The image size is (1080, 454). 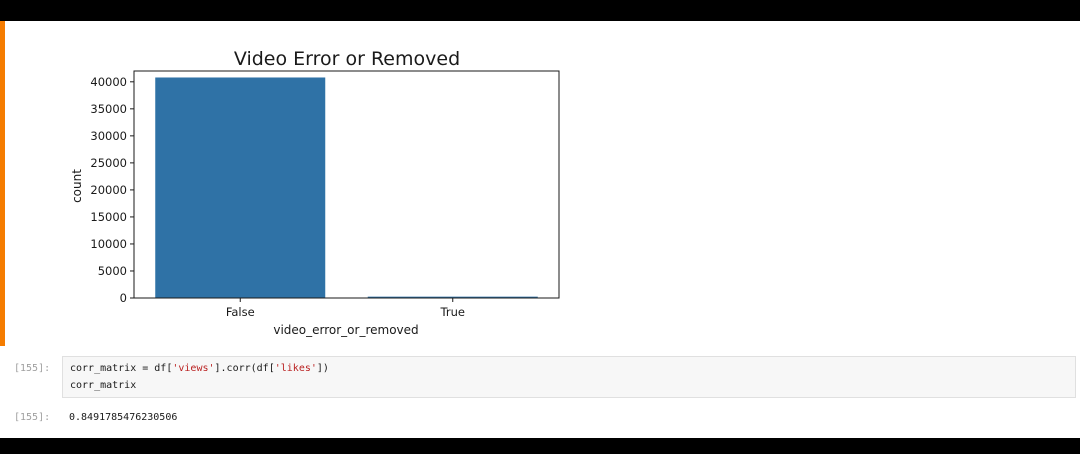 What do you see at coordinates (77, 186) in the screenshot?
I see `y-axis-label: count` at bounding box center [77, 186].